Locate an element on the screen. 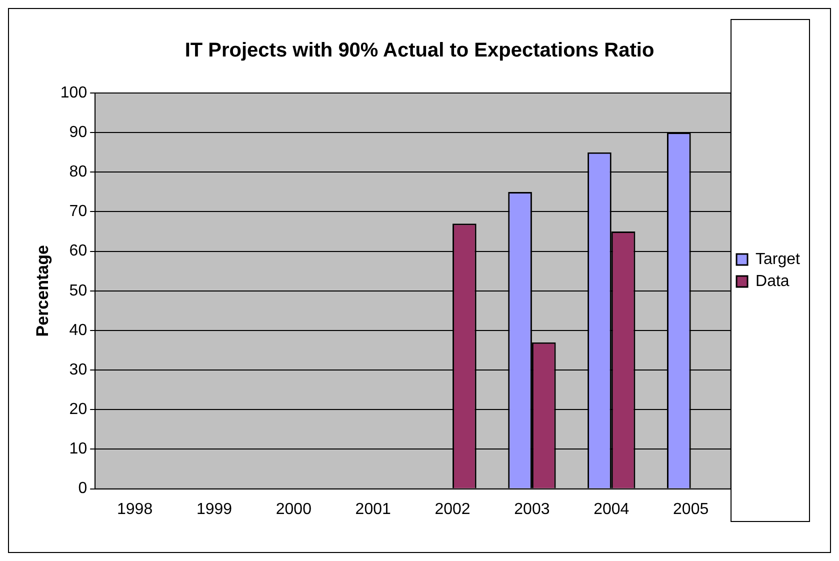 The height and width of the screenshot is (561, 839). y-tick-label: 60 is located at coordinates (78, 251).